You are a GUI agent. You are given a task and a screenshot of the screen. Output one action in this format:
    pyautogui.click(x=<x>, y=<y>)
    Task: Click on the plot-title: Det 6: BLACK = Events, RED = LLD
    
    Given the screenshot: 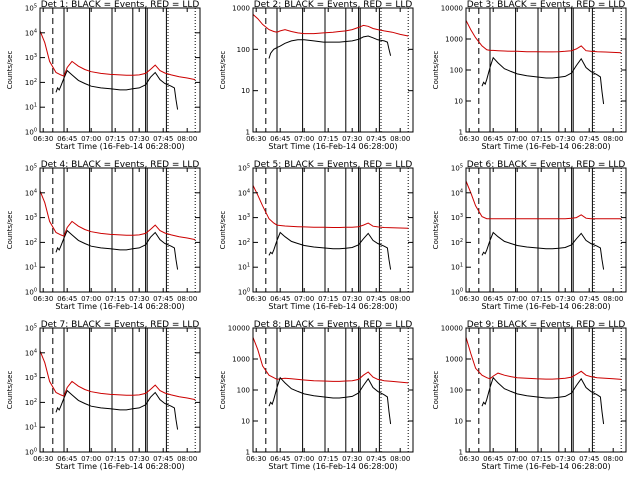 What is the action you would take?
    pyautogui.click(x=546, y=165)
    